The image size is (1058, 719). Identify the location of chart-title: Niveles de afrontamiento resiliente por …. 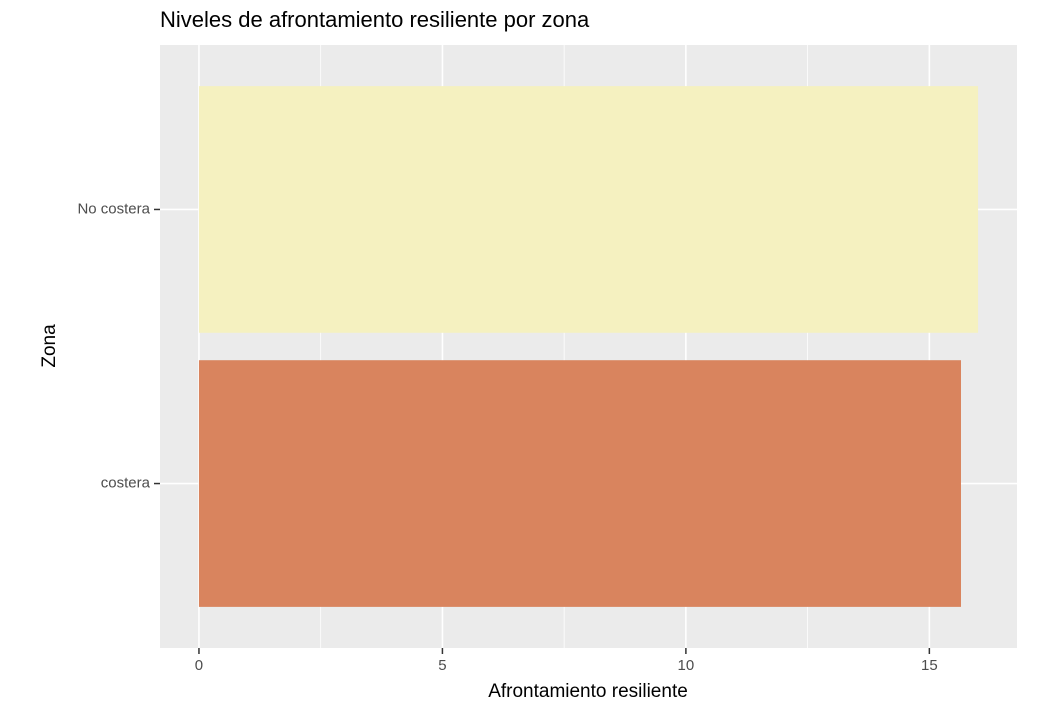
(375, 19).